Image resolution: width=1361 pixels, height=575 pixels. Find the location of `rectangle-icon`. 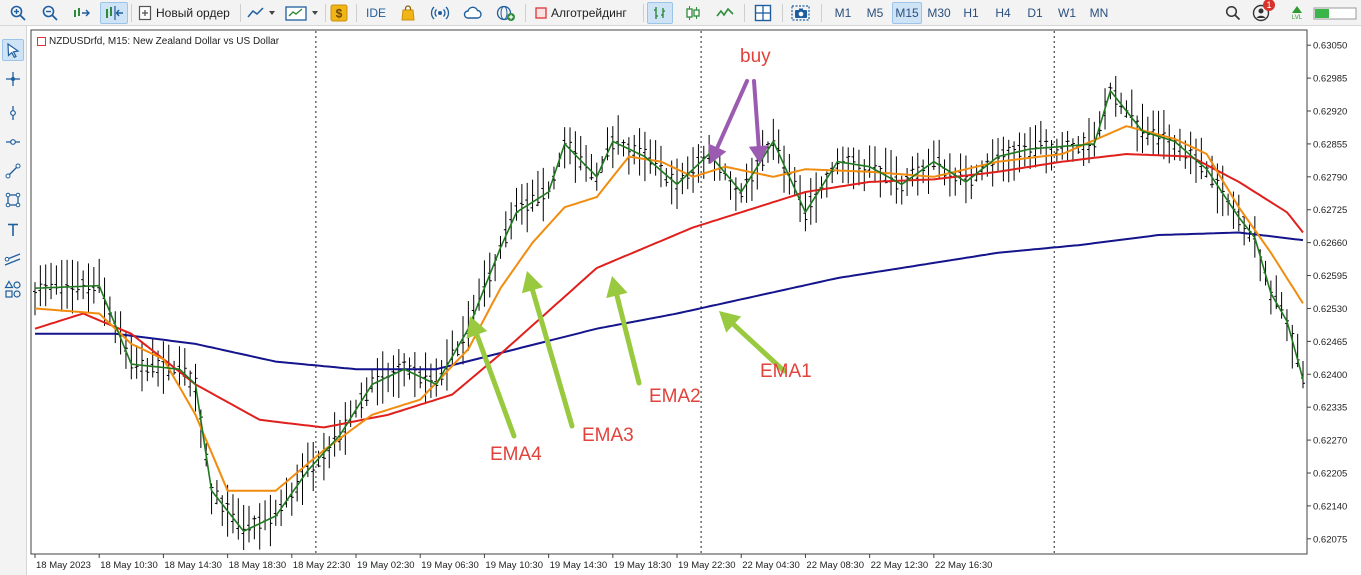

rectangle-icon is located at coordinates (13, 200).